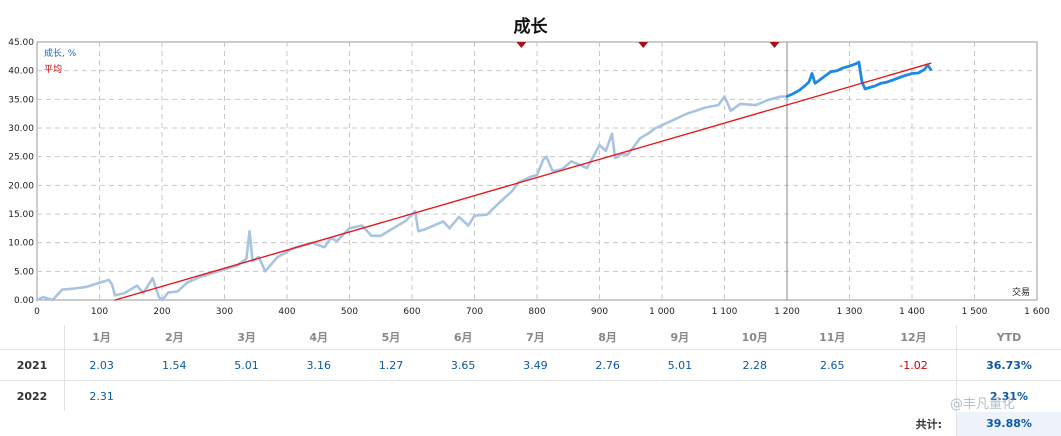 This screenshot has height=436, width=1061. I want to click on x-axis-label: 交易, so click(1021, 292).